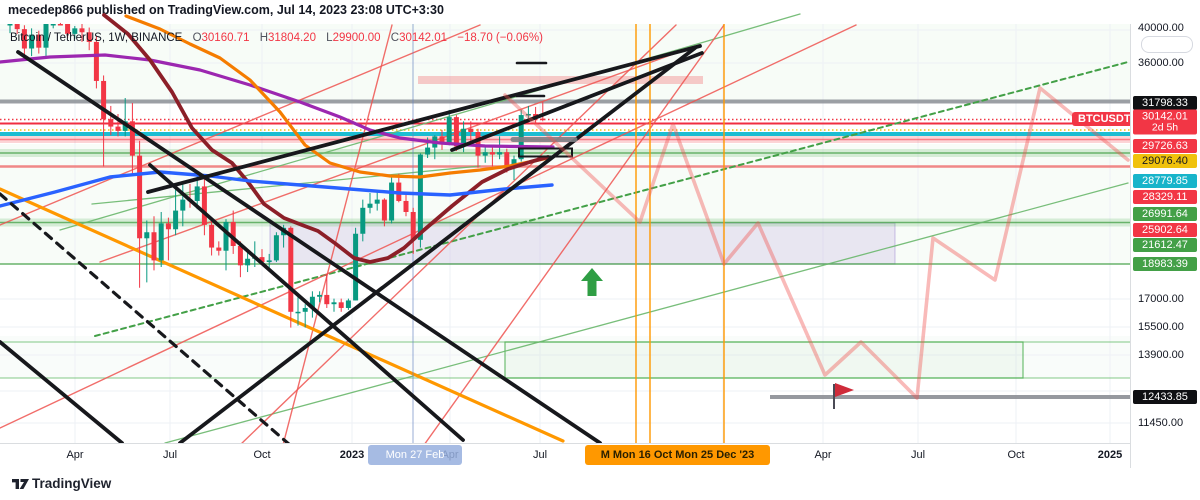  I want to click on brand-name: TradingView, so click(72, 483).